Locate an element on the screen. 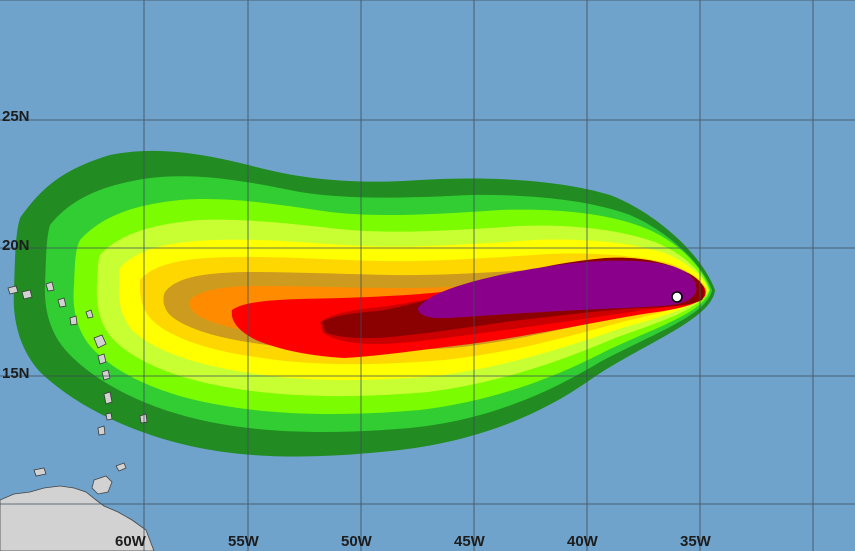 The height and width of the screenshot is (551, 855). caribbean-islands is located at coordinates (77, 379).